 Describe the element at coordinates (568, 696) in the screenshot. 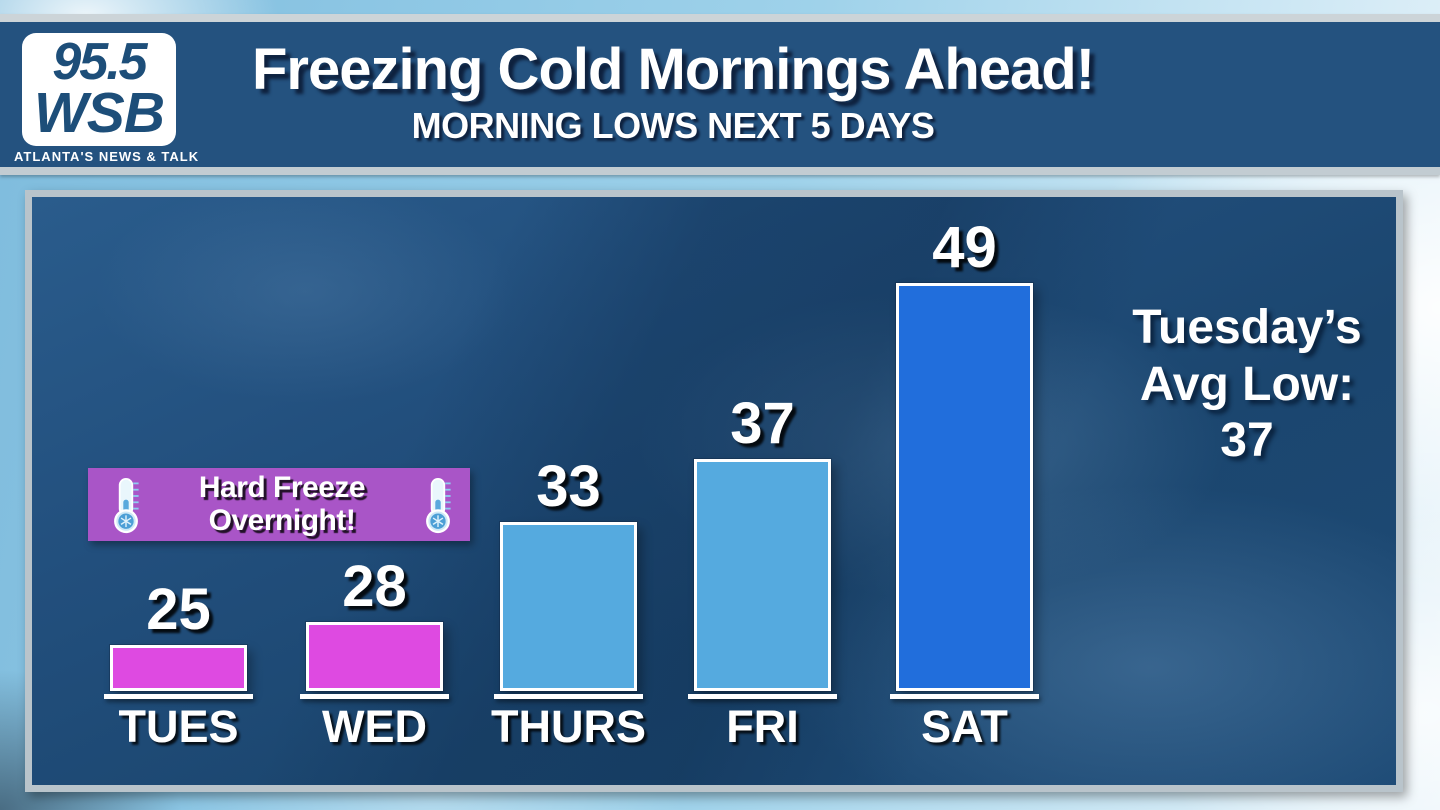

I see `bar-baseline-thurs` at that location.